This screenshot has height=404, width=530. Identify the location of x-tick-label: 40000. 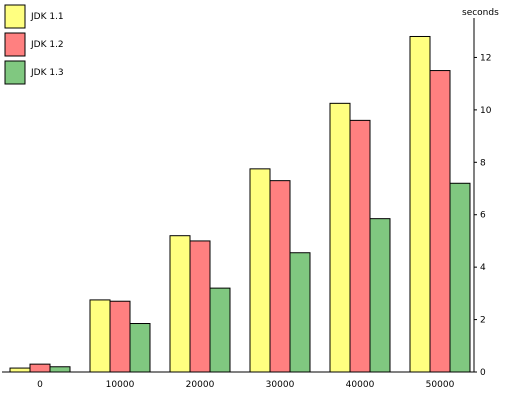
(360, 385).